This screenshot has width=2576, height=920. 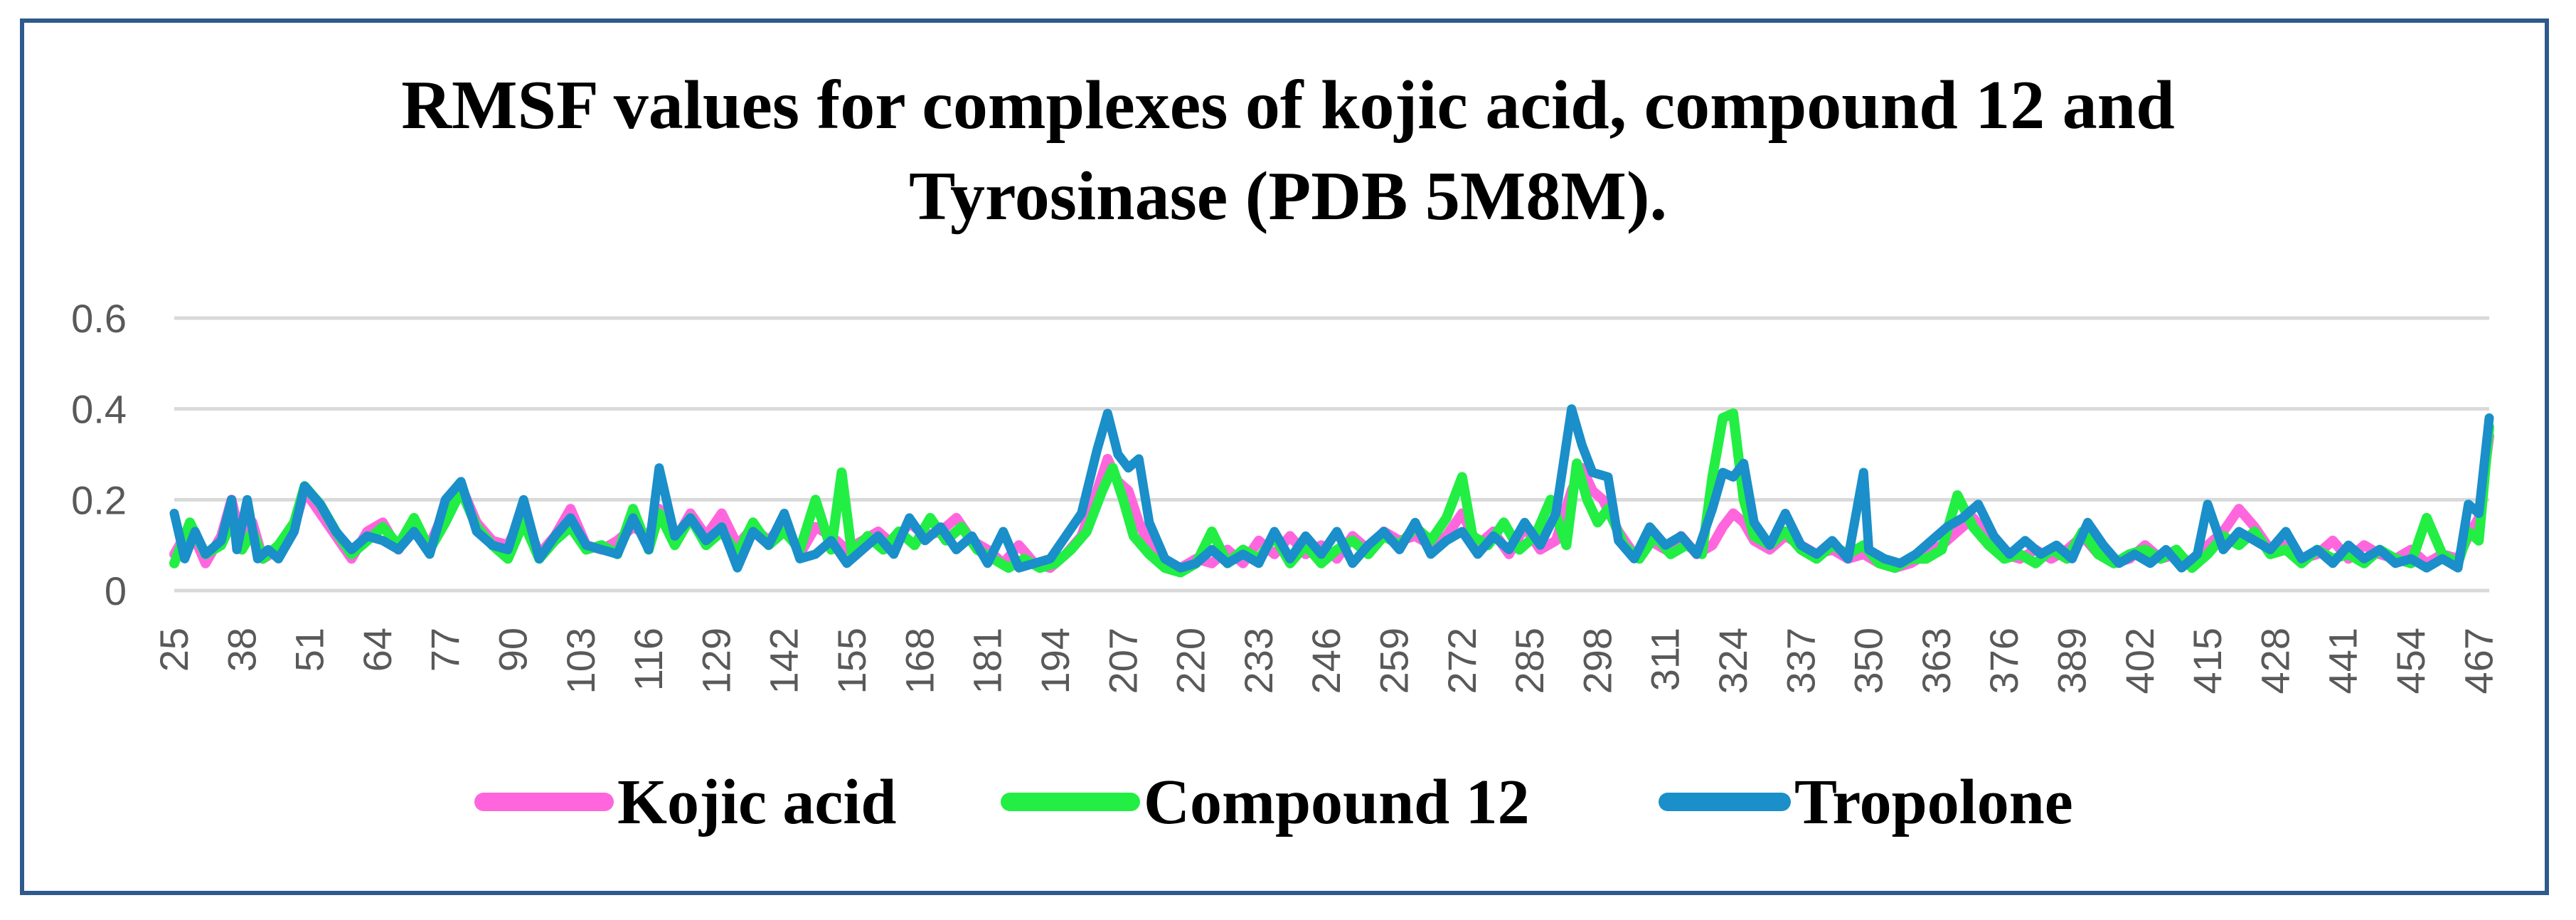 I want to click on x-tick-label: 246, so click(x=1326, y=661).